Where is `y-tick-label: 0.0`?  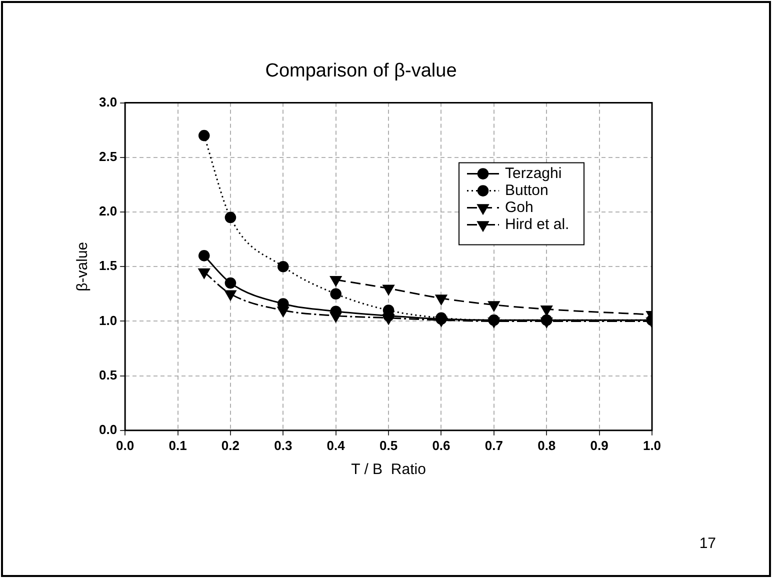 y-tick-label: 0.0 is located at coordinates (108, 429).